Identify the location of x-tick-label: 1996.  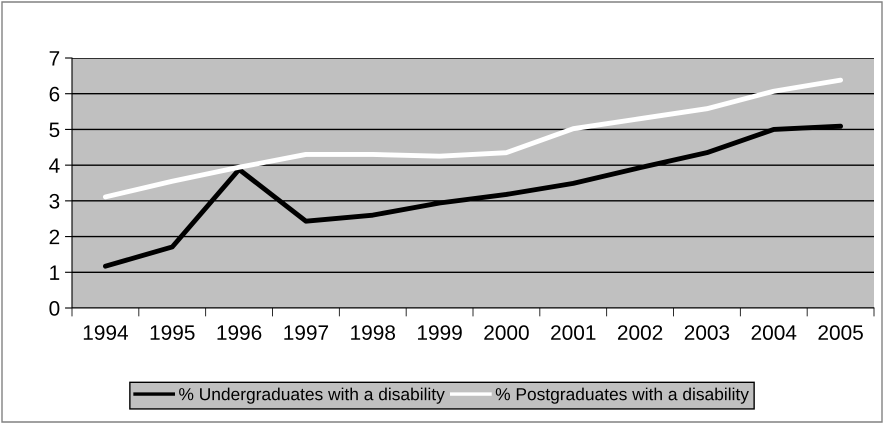
(240, 332).